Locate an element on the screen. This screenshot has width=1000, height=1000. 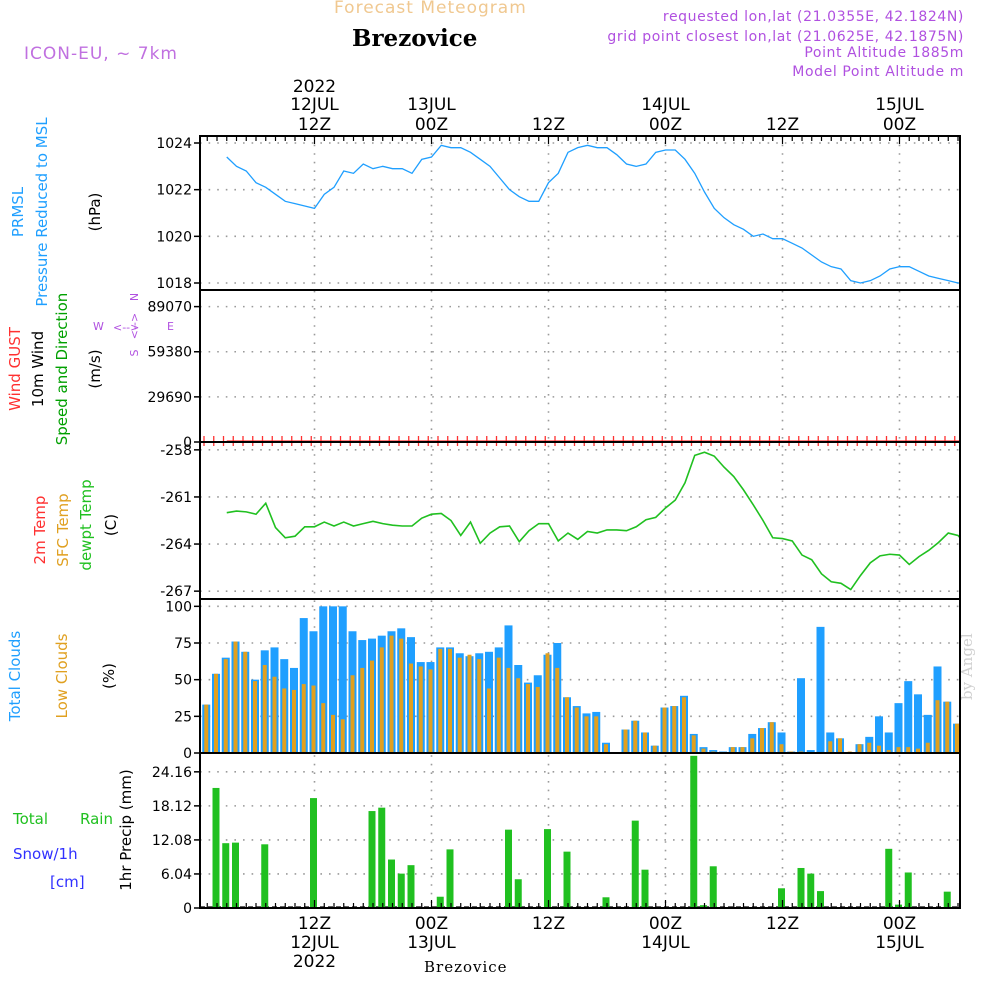
bottom-time-label: 2022 is located at coordinates (314, 962).